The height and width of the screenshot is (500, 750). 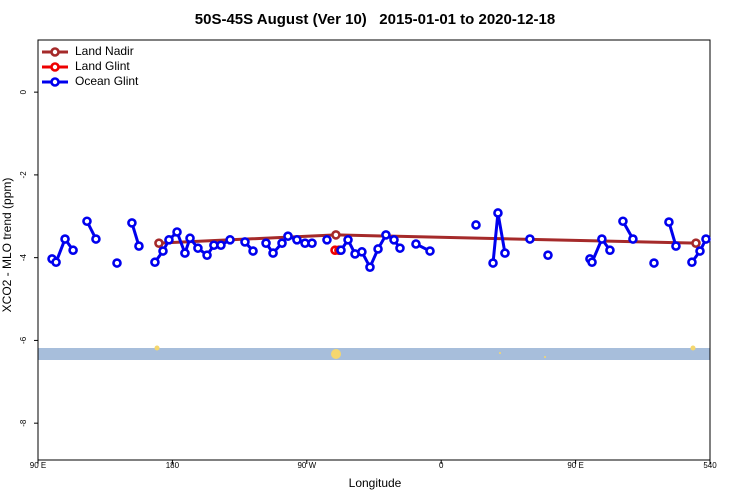 What do you see at coordinates (710, 465) in the screenshot?
I see `x-tick-label: 540` at bounding box center [710, 465].